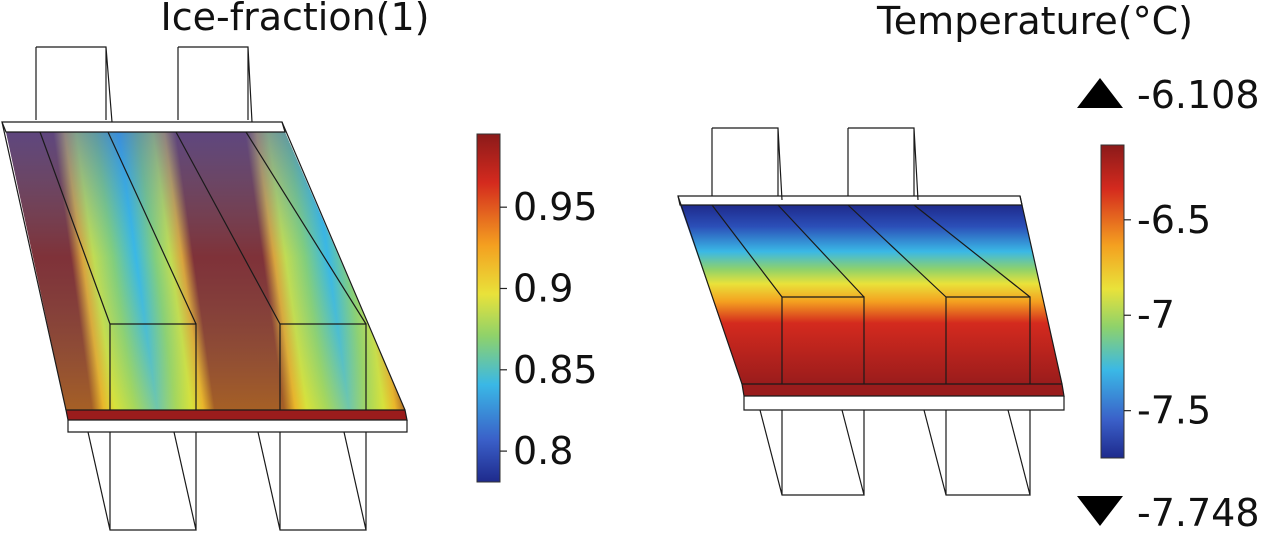 The width and height of the screenshot is (1275, 533). I want to click on temperature-colorbar-tick-label: -7, so click(1156, 315).